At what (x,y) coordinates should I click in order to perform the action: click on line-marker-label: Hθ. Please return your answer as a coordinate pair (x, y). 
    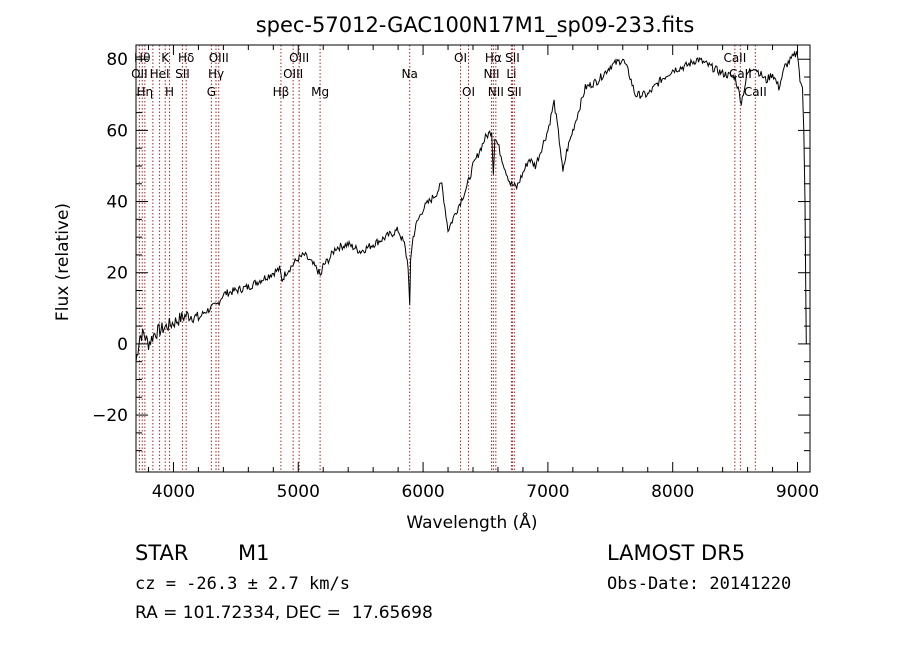
    Looking at the image, I should click on (142, 58).